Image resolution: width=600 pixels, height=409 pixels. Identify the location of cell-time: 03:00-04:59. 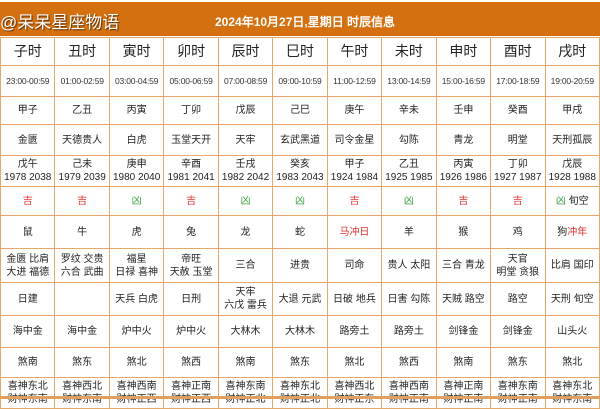
(136, 81).